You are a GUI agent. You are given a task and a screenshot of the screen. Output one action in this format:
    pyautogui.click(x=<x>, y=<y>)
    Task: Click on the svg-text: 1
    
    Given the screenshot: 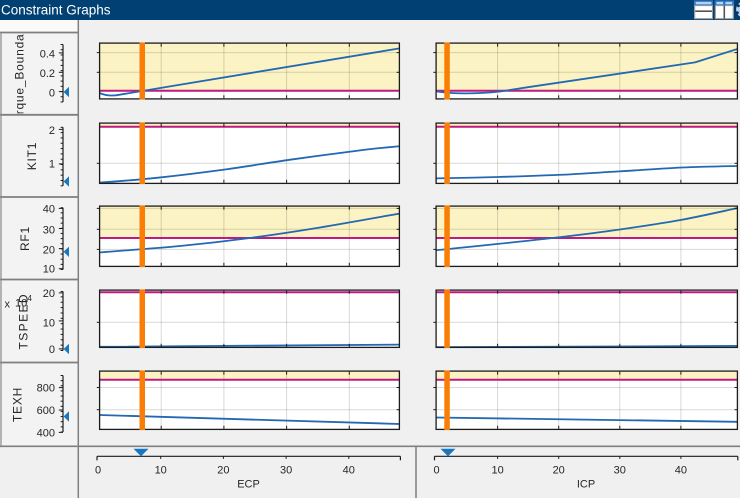 What is the action you would take?
    pyautogui.click(x=52, y=165)
    